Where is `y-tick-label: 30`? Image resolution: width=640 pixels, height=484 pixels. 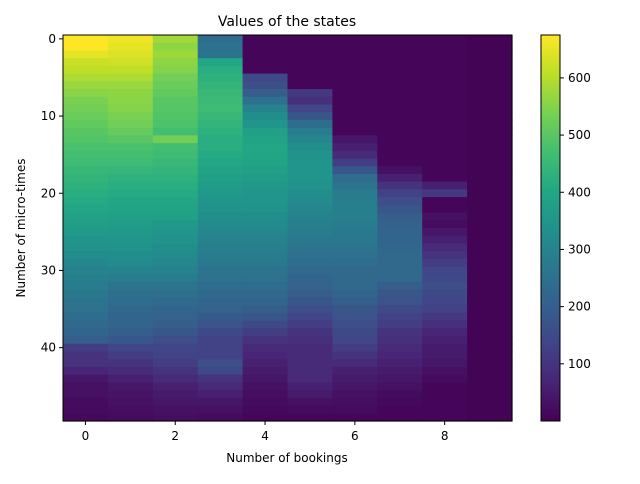
y-tick-label: 30 is located at coordinates (48, 270).